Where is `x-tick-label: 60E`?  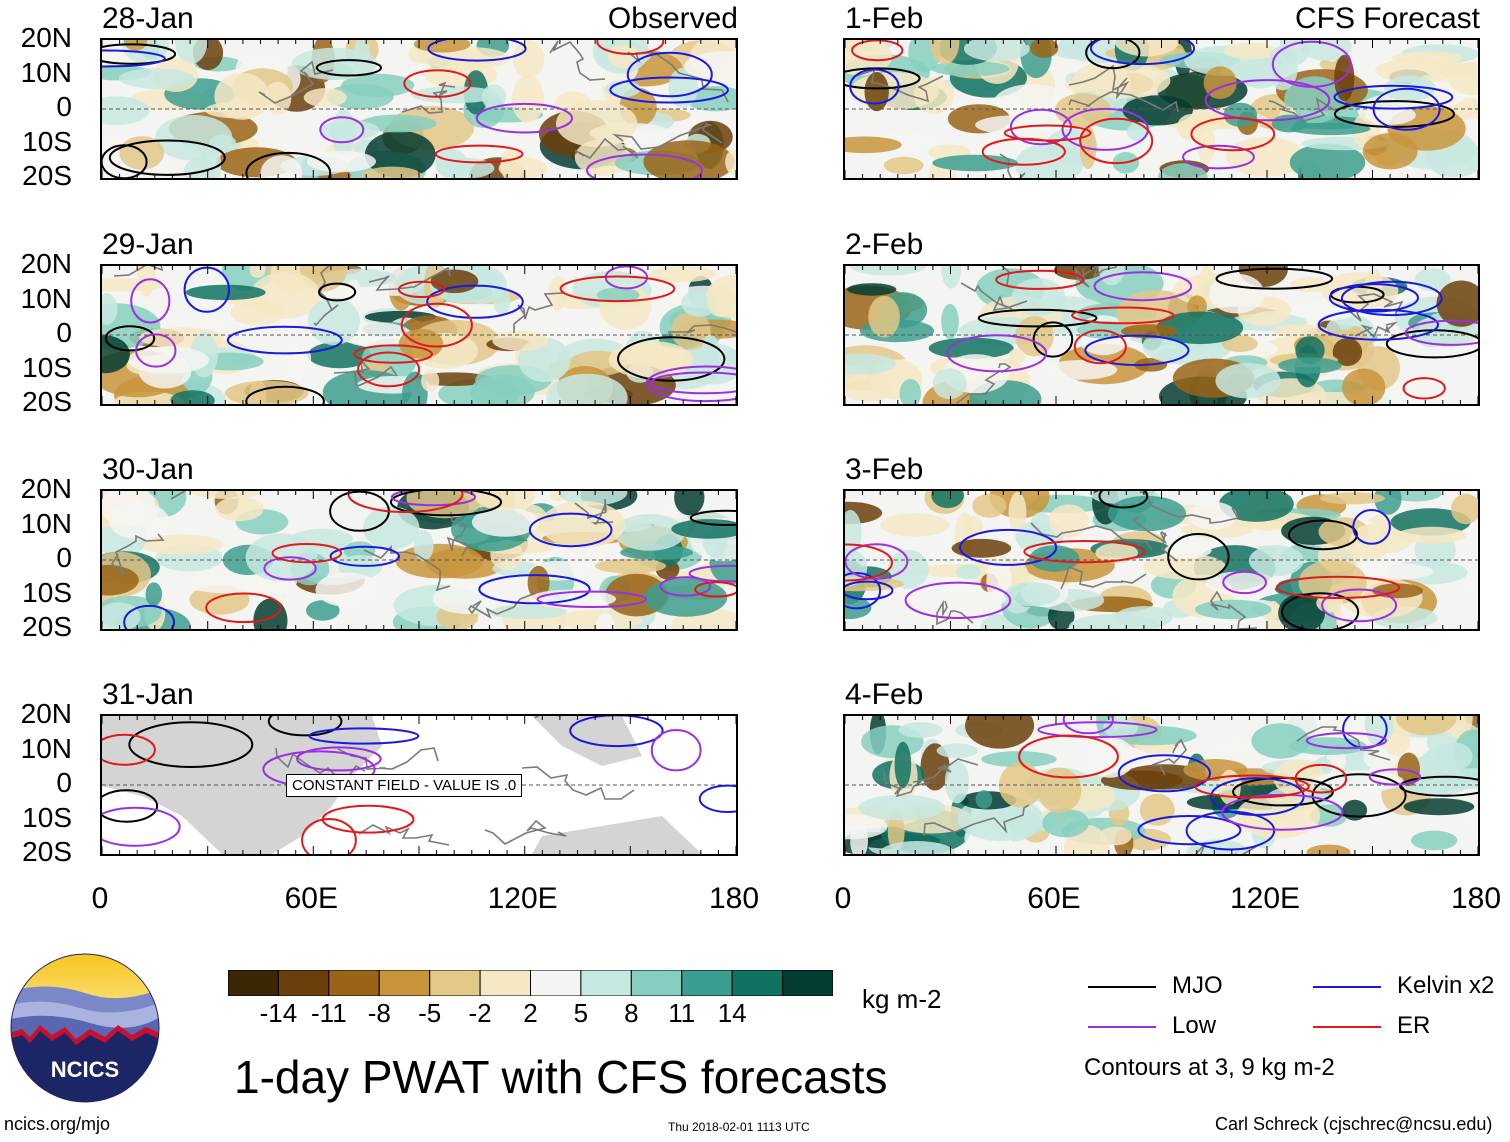 x-tick-label: 60E is located at coordinates (311, 898).